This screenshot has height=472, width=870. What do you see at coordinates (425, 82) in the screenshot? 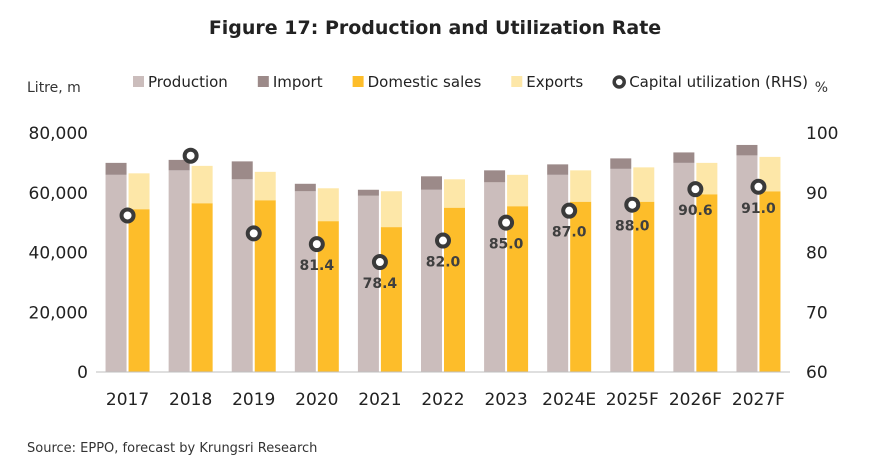
I see `legend-label-domestic-sales: Domestic sales` at bounding box center [425, 82].